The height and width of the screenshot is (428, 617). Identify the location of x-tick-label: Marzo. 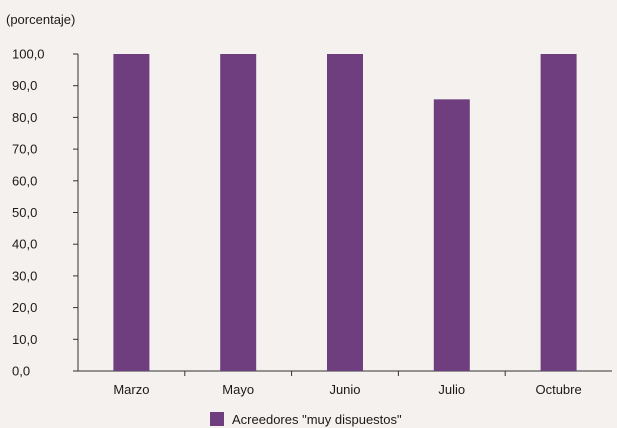
(131, 389).